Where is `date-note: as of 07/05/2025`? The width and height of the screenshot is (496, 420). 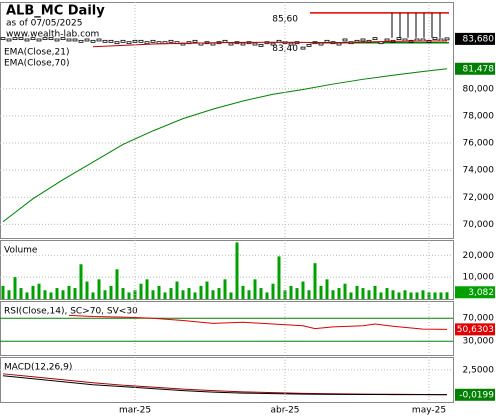 date-note: as of 07/05/2025 is located at coordinates (44, 24).